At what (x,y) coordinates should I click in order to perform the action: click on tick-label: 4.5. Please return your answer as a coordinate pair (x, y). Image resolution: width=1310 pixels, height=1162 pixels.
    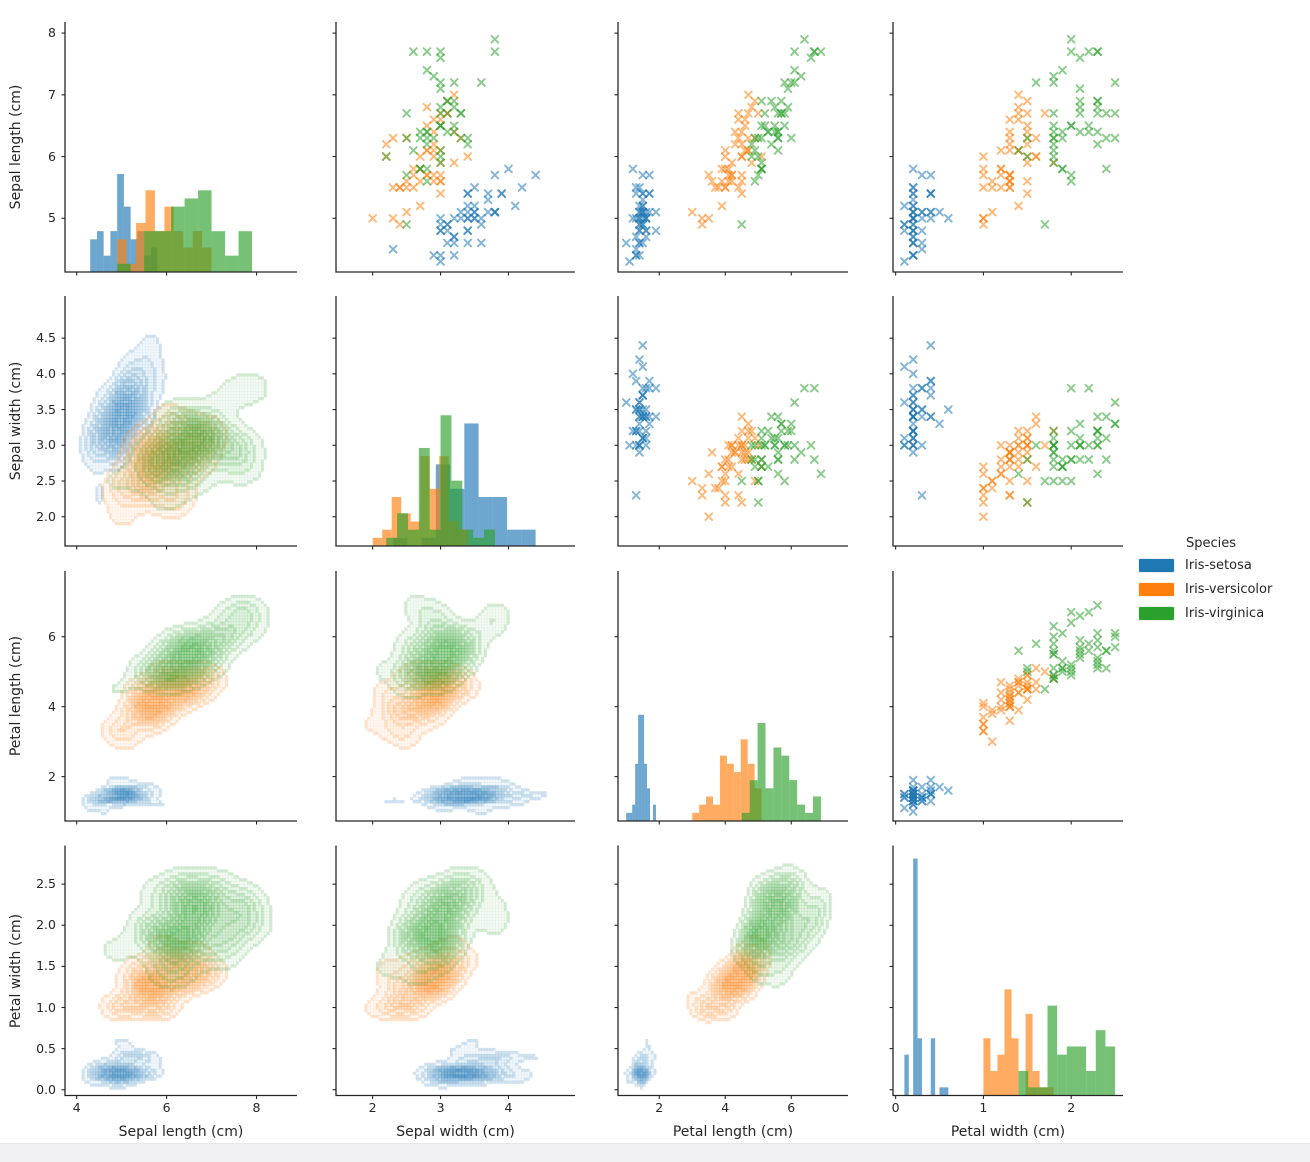
    Looking at the image, I should click on (46, 338).